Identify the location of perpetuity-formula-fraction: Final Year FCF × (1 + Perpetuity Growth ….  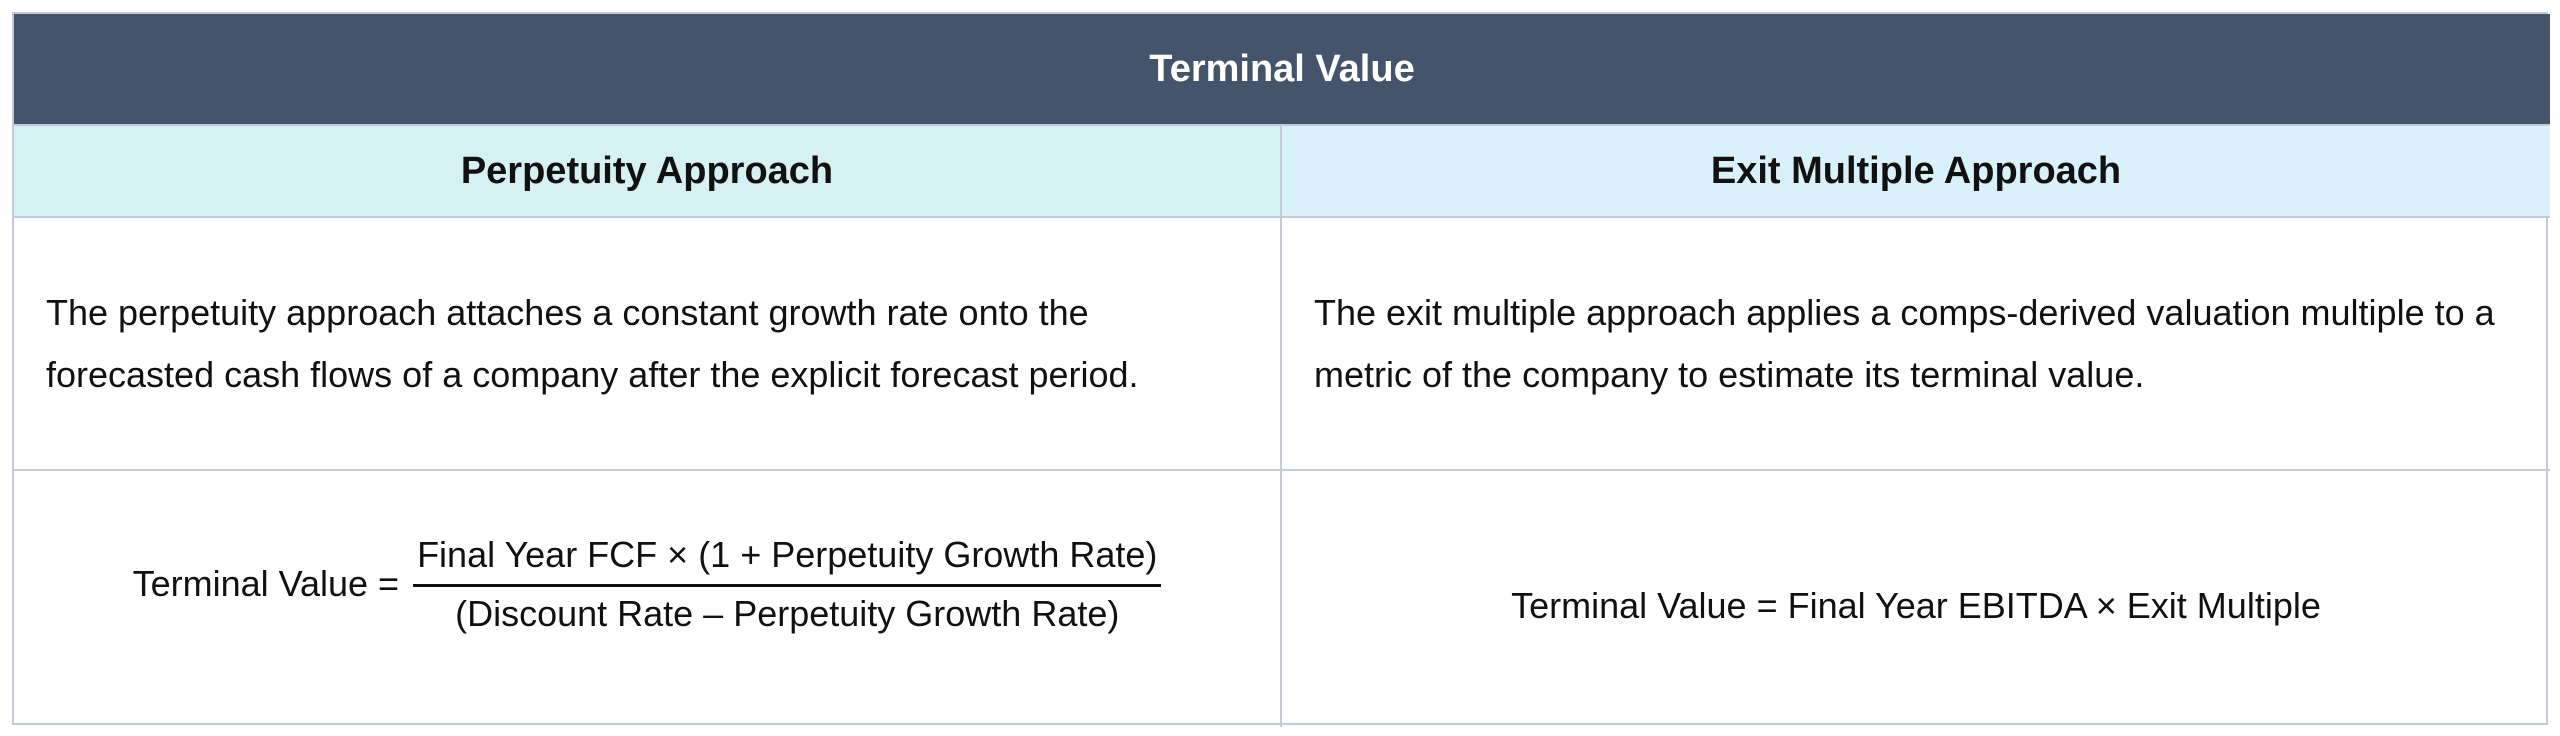
(787, 584).